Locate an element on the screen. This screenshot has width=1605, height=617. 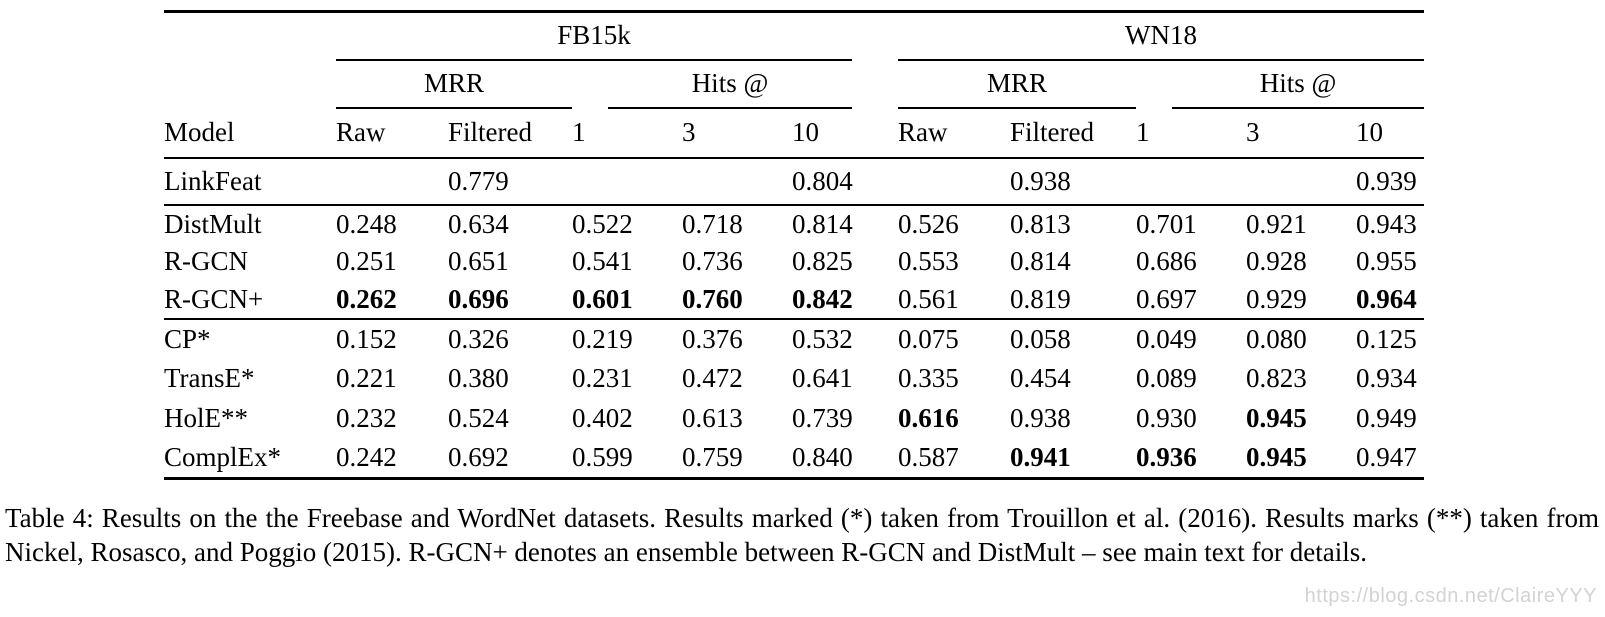
dataset-label-fb15k: FB15k is located at coordinates (594, 34).